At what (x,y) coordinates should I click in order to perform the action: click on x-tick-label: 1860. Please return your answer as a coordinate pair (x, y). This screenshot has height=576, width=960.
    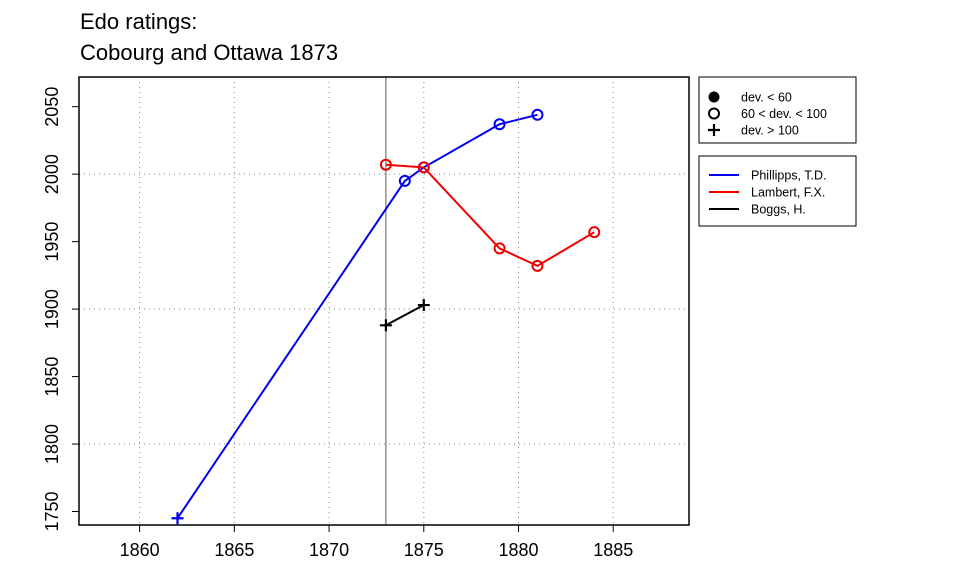
    Looking at the image, I should click on (140, 550).